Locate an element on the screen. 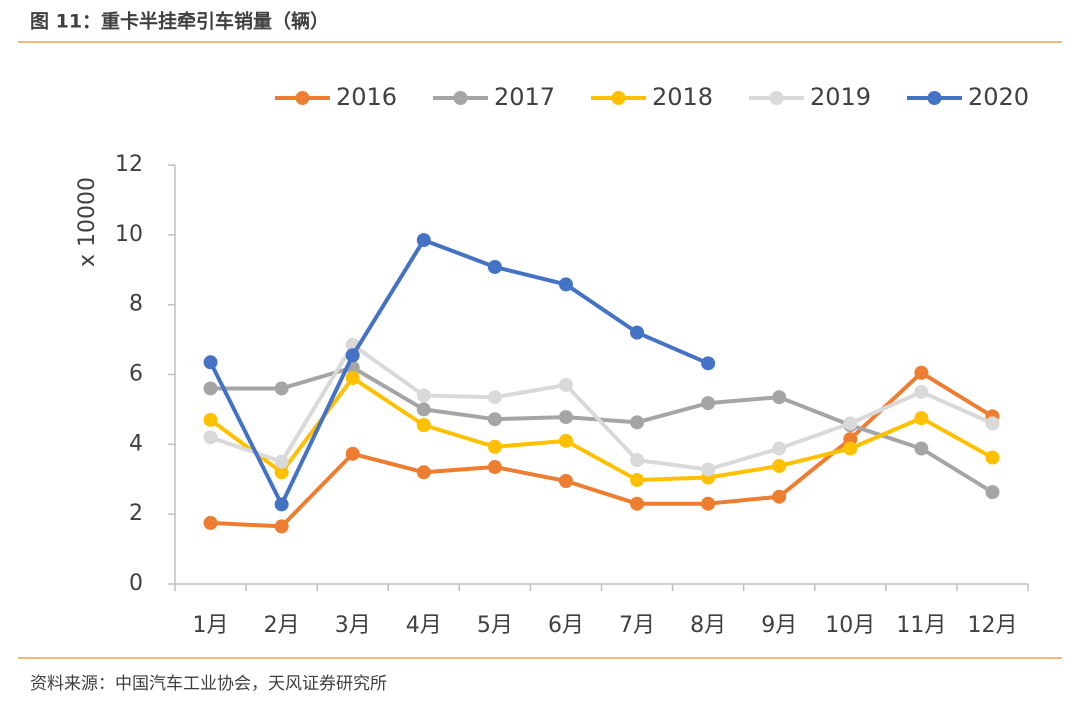 This screenshot has width=1080, height=708. legend-label: 2019 is located at coordinates (840, 97).